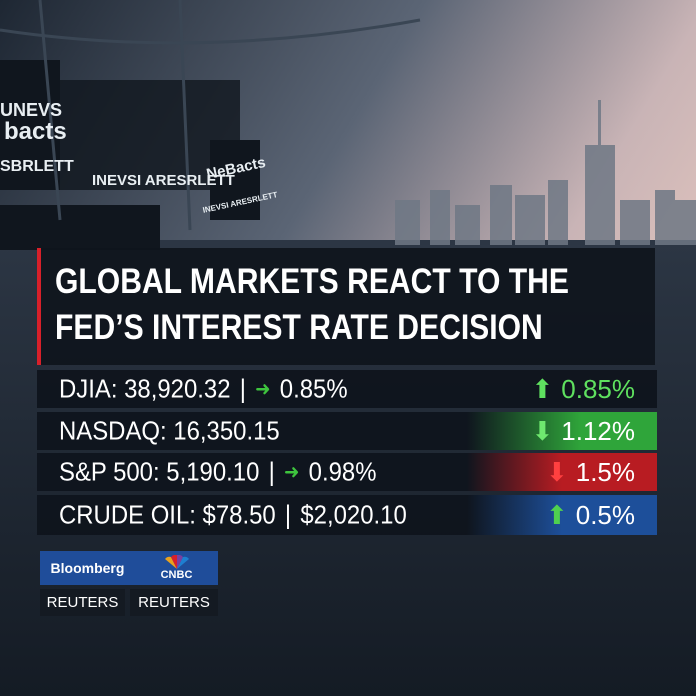 Image resolution: width=696 pixels, height=696 pixels. I want to click on ticker-detail: $2,020.10, so click(353, 514).